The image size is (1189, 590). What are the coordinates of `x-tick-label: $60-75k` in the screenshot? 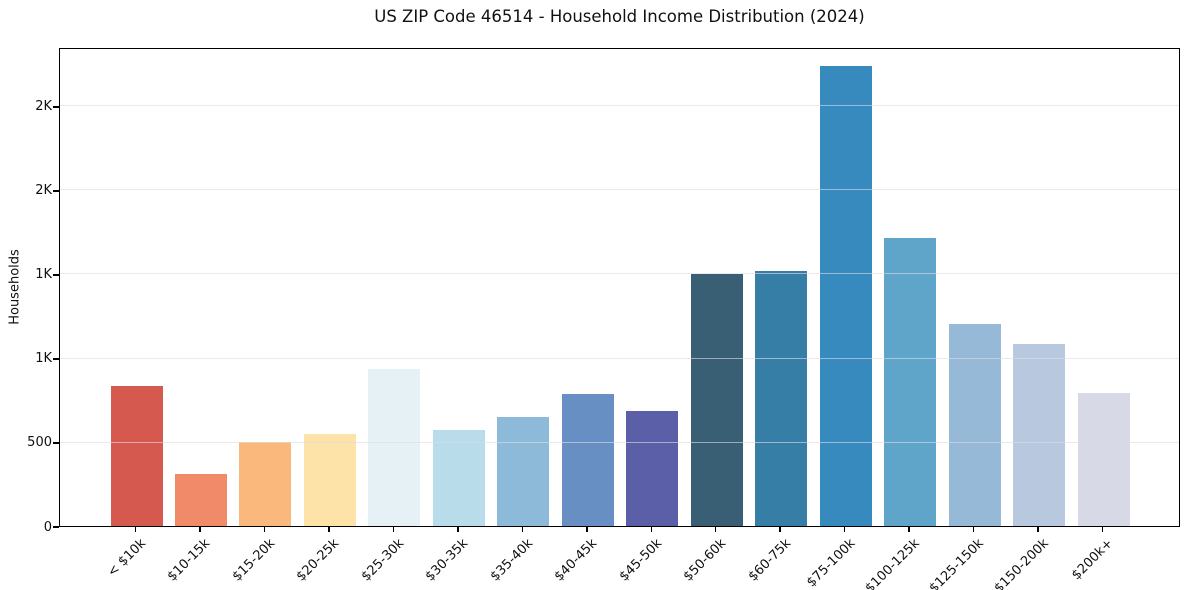 It's located at (769, 560).